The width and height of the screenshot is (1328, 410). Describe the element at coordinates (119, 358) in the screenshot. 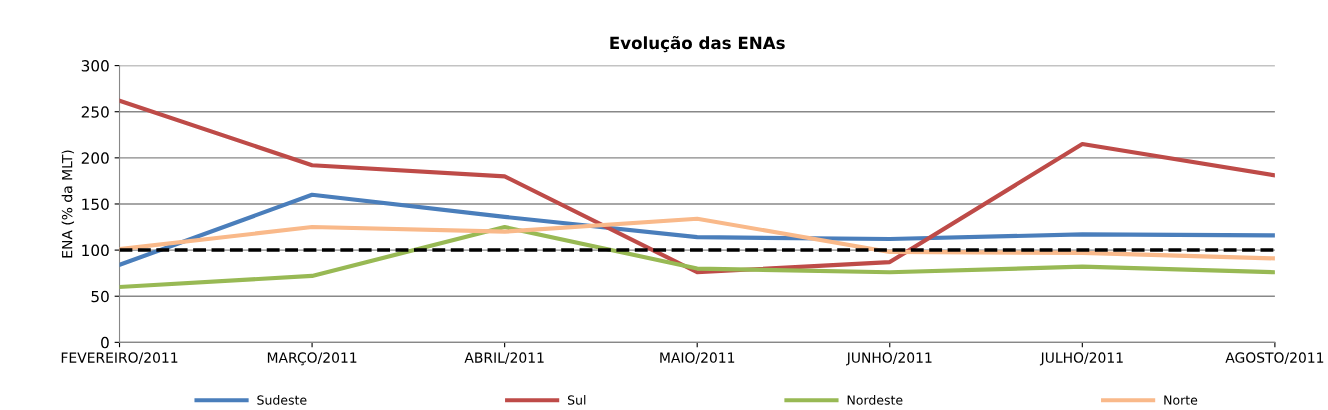

I see `x-tick-label: FEVEREIRO/2011` at that location.